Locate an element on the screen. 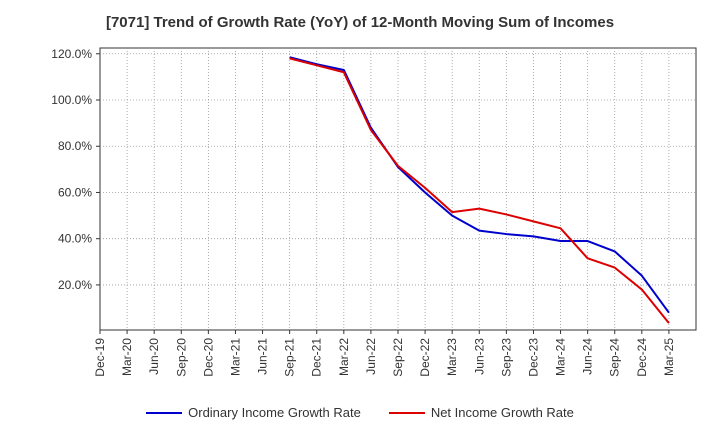 The width and height of the screenshot is (720, 440). x-tick-label: Dec-20 is located at coordinates (208, 357).